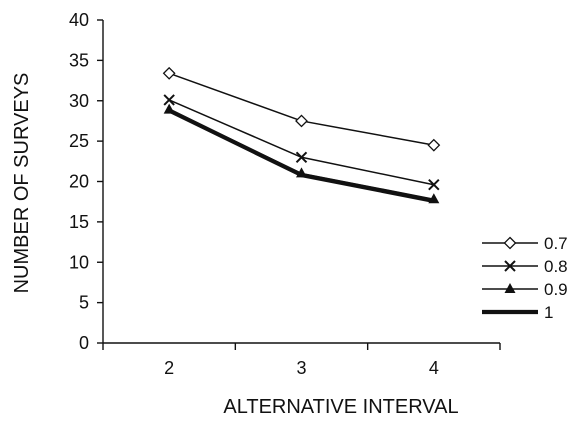  Describe the element at coordinates (84, 303) in the screenshot. I see `y-tick-label: 5` at that location.